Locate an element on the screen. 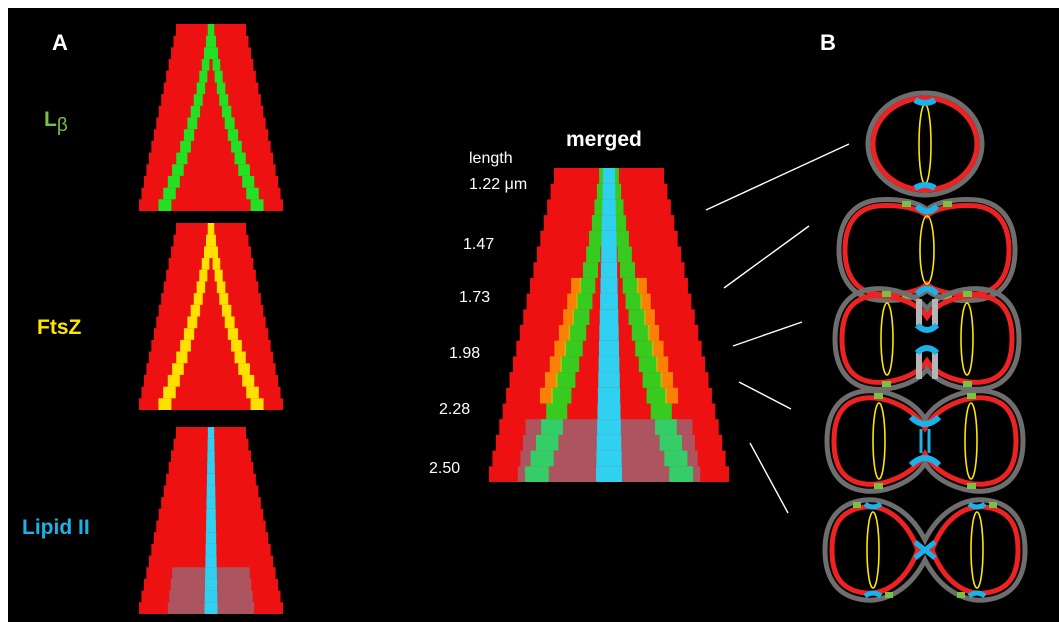 The height and width of the screenshot is (622, 1059). signal-cyan-split is located at coordinates (609, 474).